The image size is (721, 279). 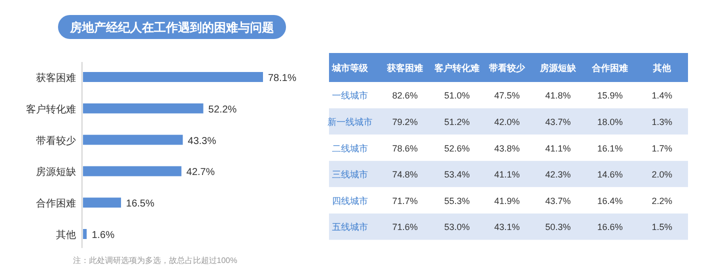 I want to click on data-label: 1.6%, so click(x=103, y=235).